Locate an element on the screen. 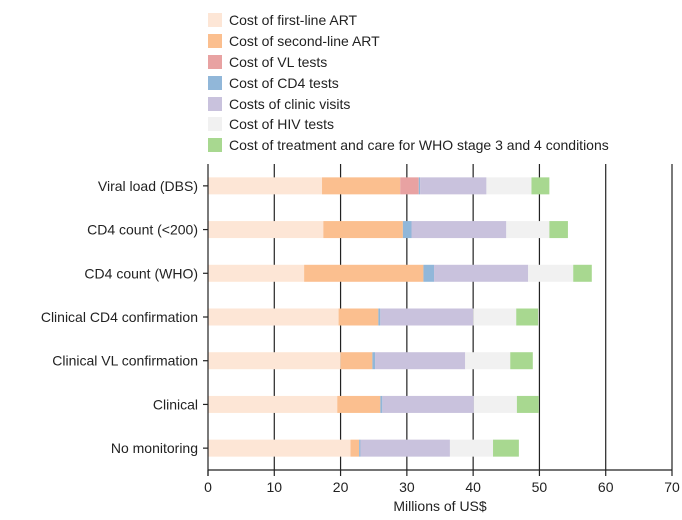  x-tick-label: 30 is located at coordinates (407, 487).